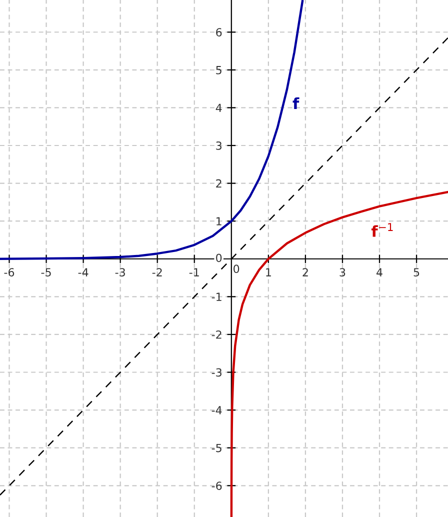  Describe the element at coordinates (219, 145) in the screenshot. I see `y-tick-label: 3` at that location.